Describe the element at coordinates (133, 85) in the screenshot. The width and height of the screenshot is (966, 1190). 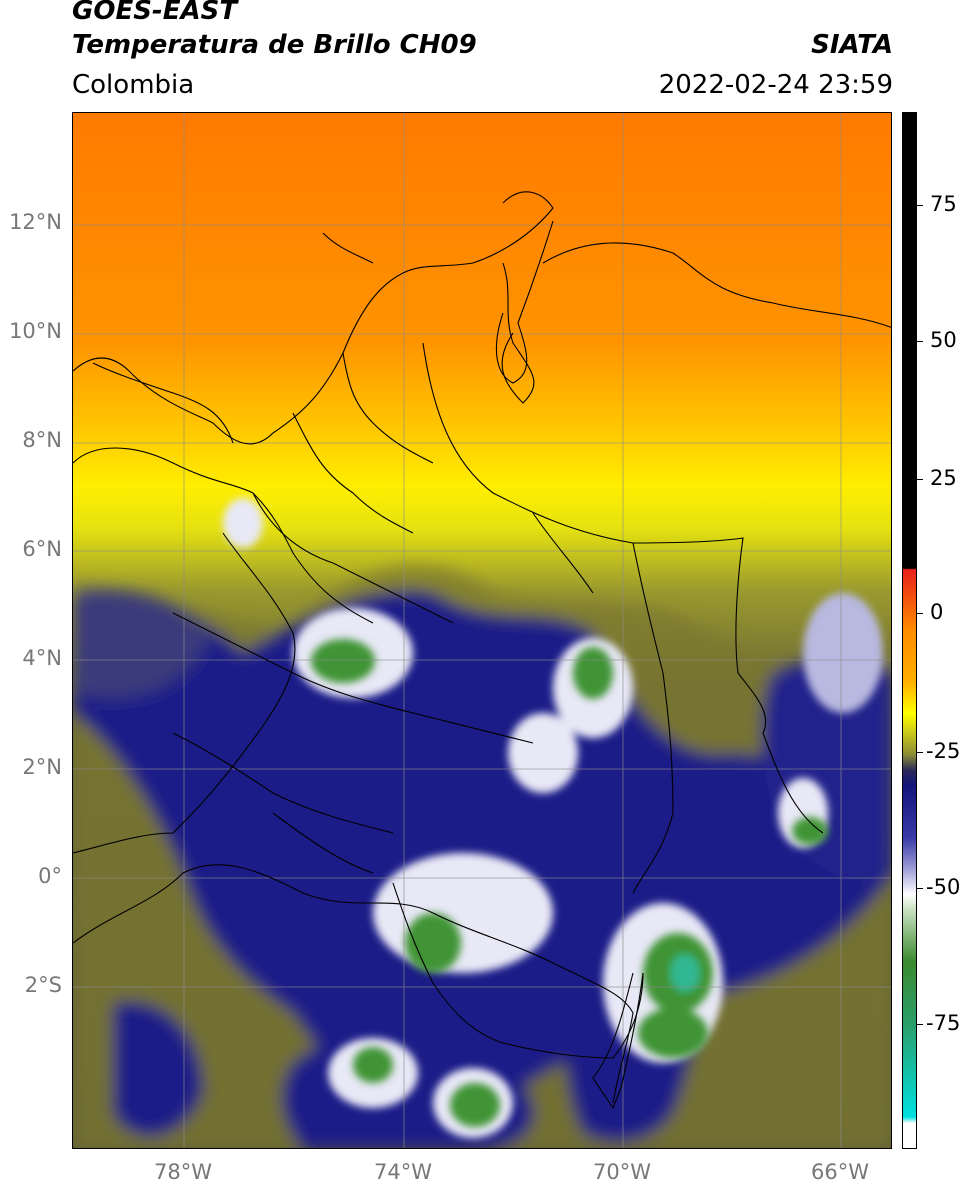
I see `region-label: Colombia` at that location.